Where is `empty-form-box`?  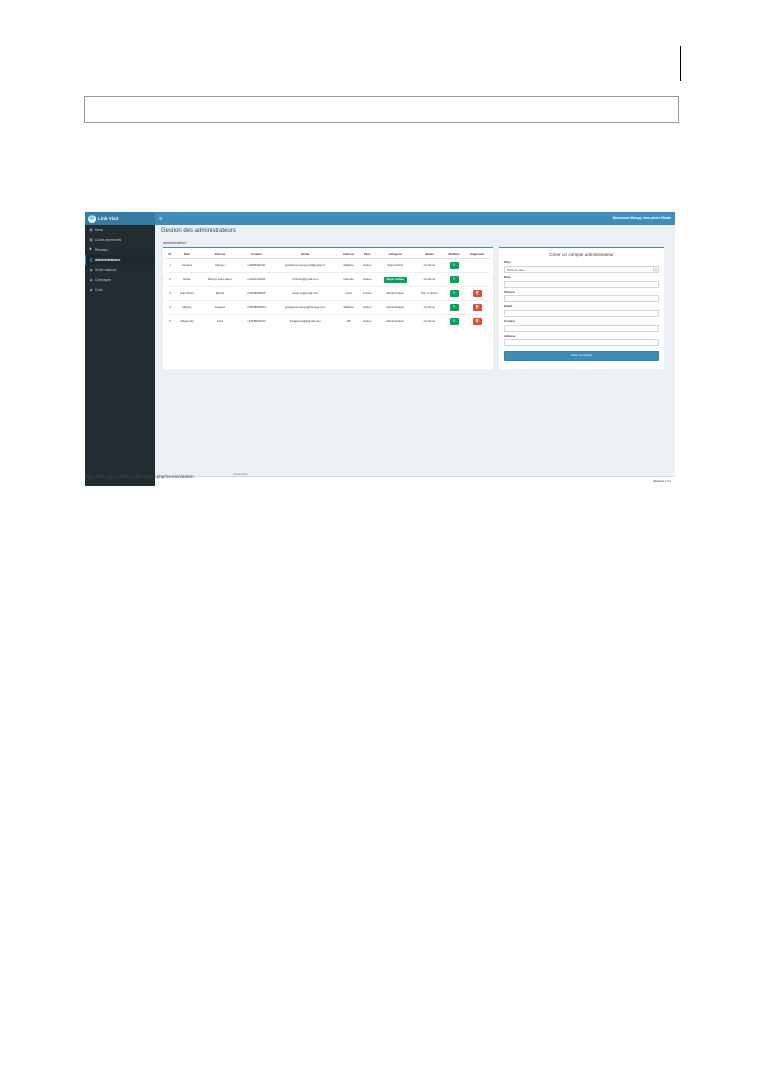 empty-form-box is located at coordinates (381, 109).